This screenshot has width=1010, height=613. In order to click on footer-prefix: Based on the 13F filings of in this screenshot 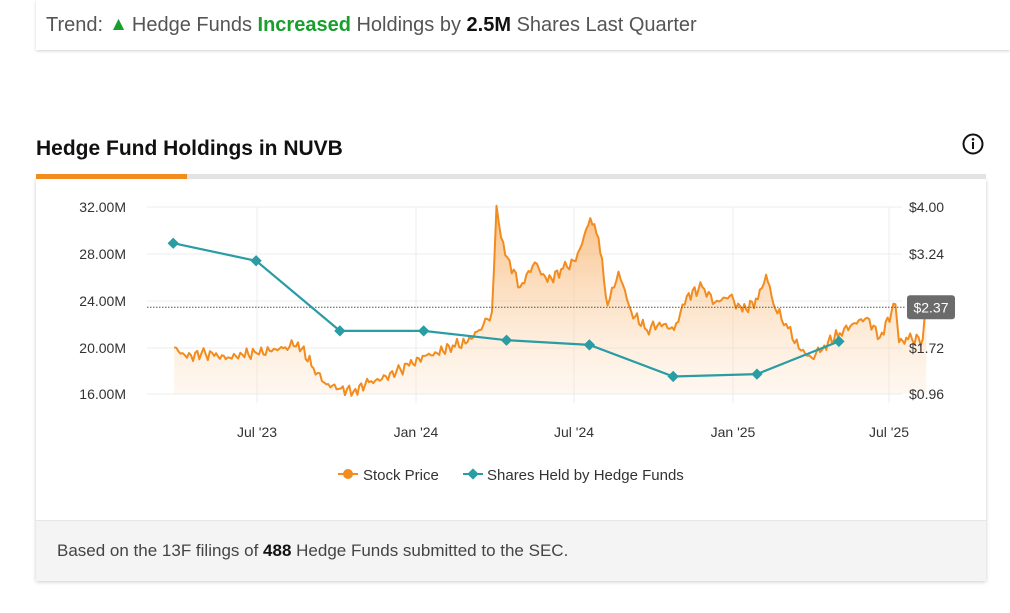, I will do `click(158, 550)`.